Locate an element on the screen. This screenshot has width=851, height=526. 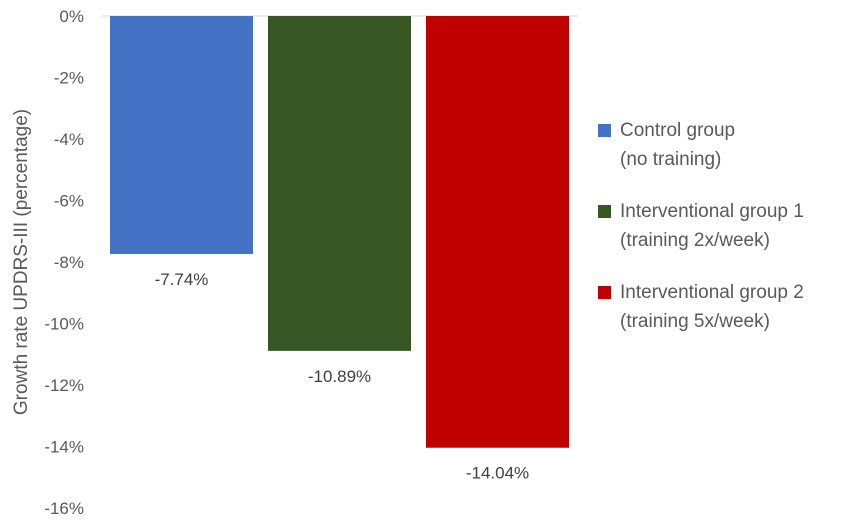
legend-swatch-control is located at coordinates (604, 130).